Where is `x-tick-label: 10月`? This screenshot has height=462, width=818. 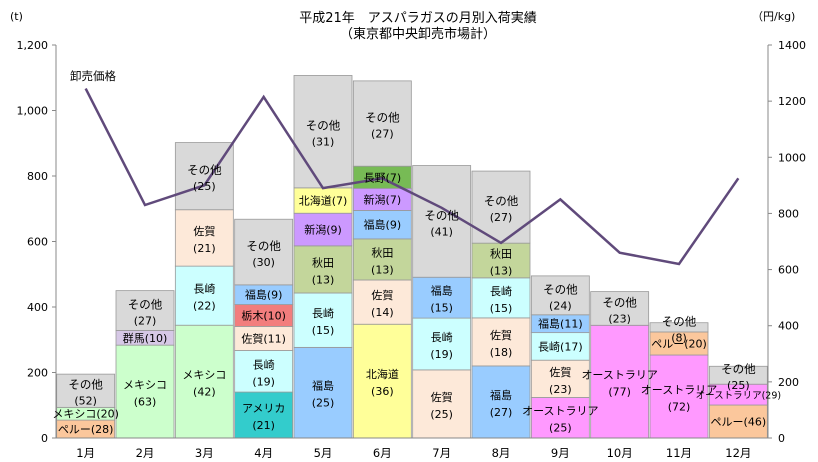 x-tick-label: 10月 is located at coordinates (620, 453).